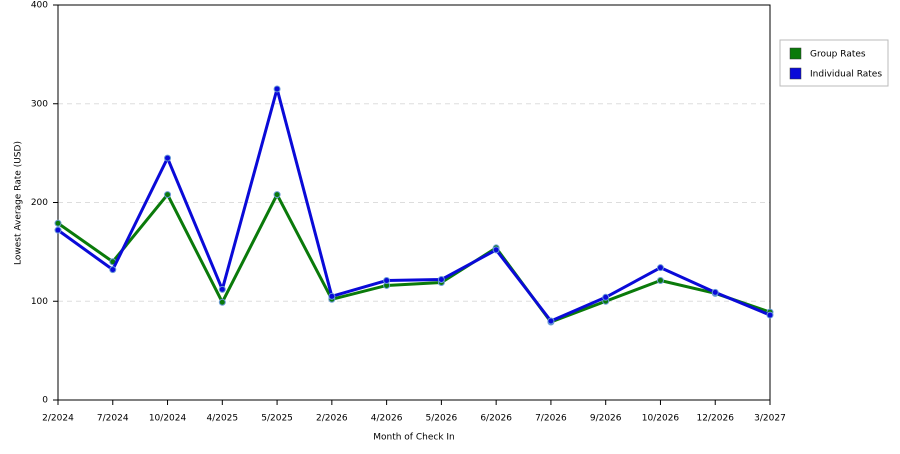  What do you see at coordinates (332, 419) in the screenshot?
I see `x-tick-label: 2/2026` at bounding box center [332, 419].